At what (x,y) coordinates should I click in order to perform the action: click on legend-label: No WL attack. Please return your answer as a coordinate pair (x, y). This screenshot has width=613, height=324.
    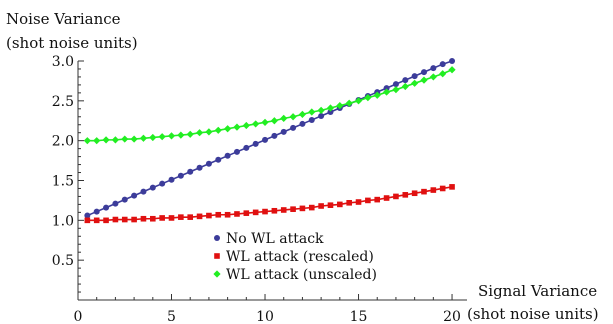
    Looking at the image, I should click on (275, 239).